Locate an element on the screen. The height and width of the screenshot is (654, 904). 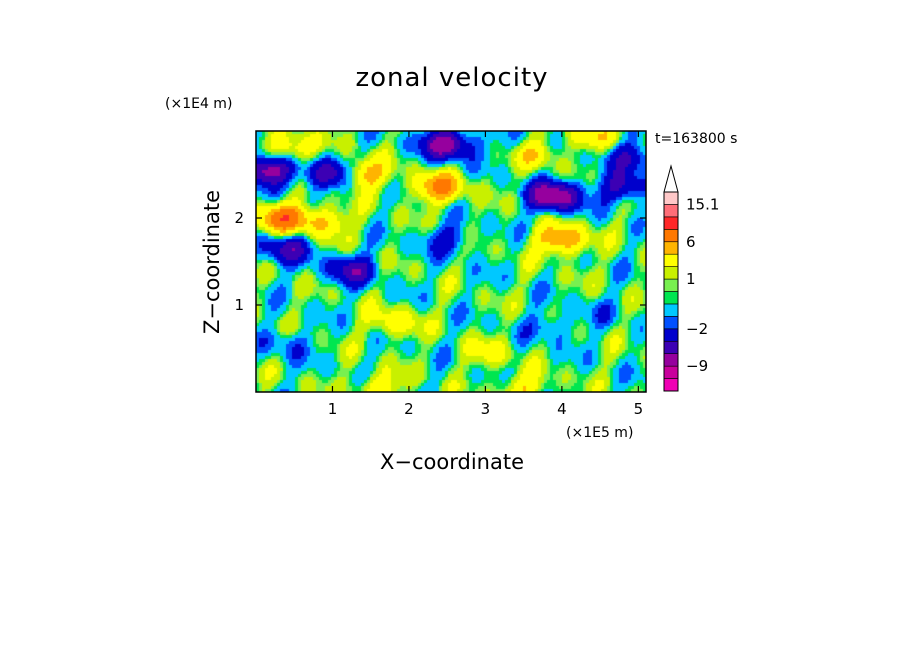
y-axis-label: Z−coordinate is located at coordinates (212, 262).